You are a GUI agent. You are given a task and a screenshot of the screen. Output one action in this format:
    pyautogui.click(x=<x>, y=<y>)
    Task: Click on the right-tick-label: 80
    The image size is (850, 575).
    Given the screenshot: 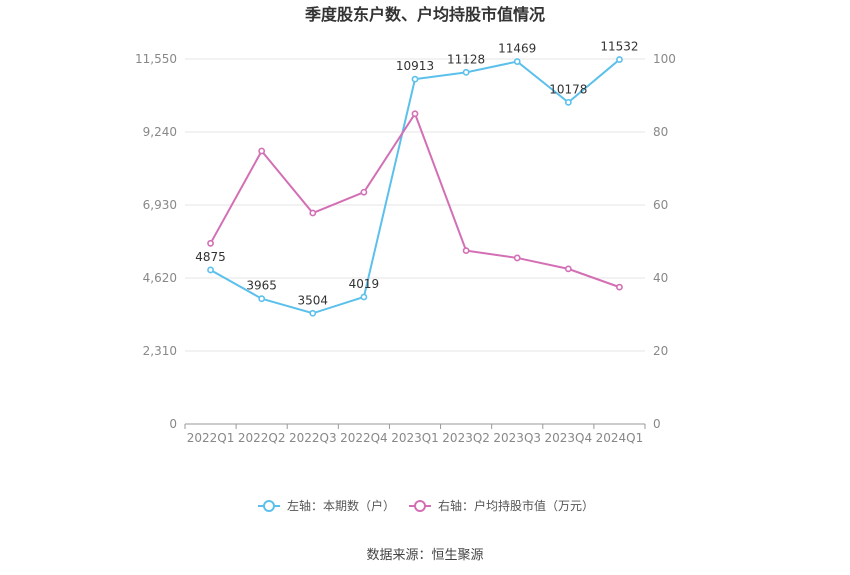 What is the action you would take?
    pyautogui.click(x=660, y=132)
    